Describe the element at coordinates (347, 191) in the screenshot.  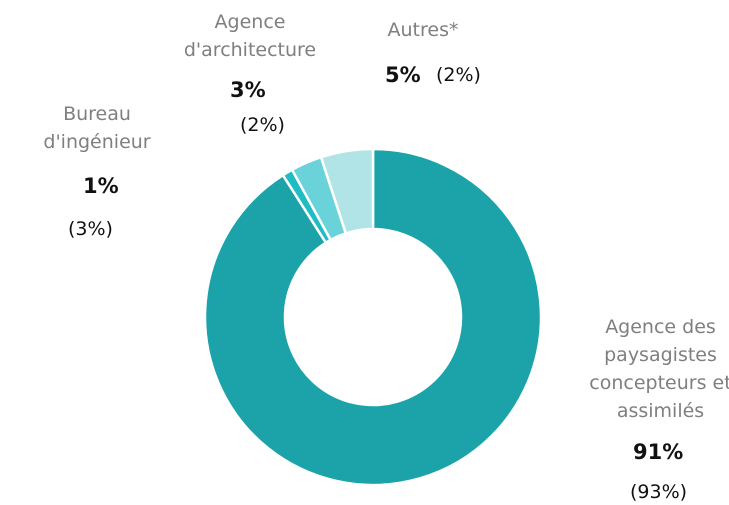
I see `donut-segment` at that location.